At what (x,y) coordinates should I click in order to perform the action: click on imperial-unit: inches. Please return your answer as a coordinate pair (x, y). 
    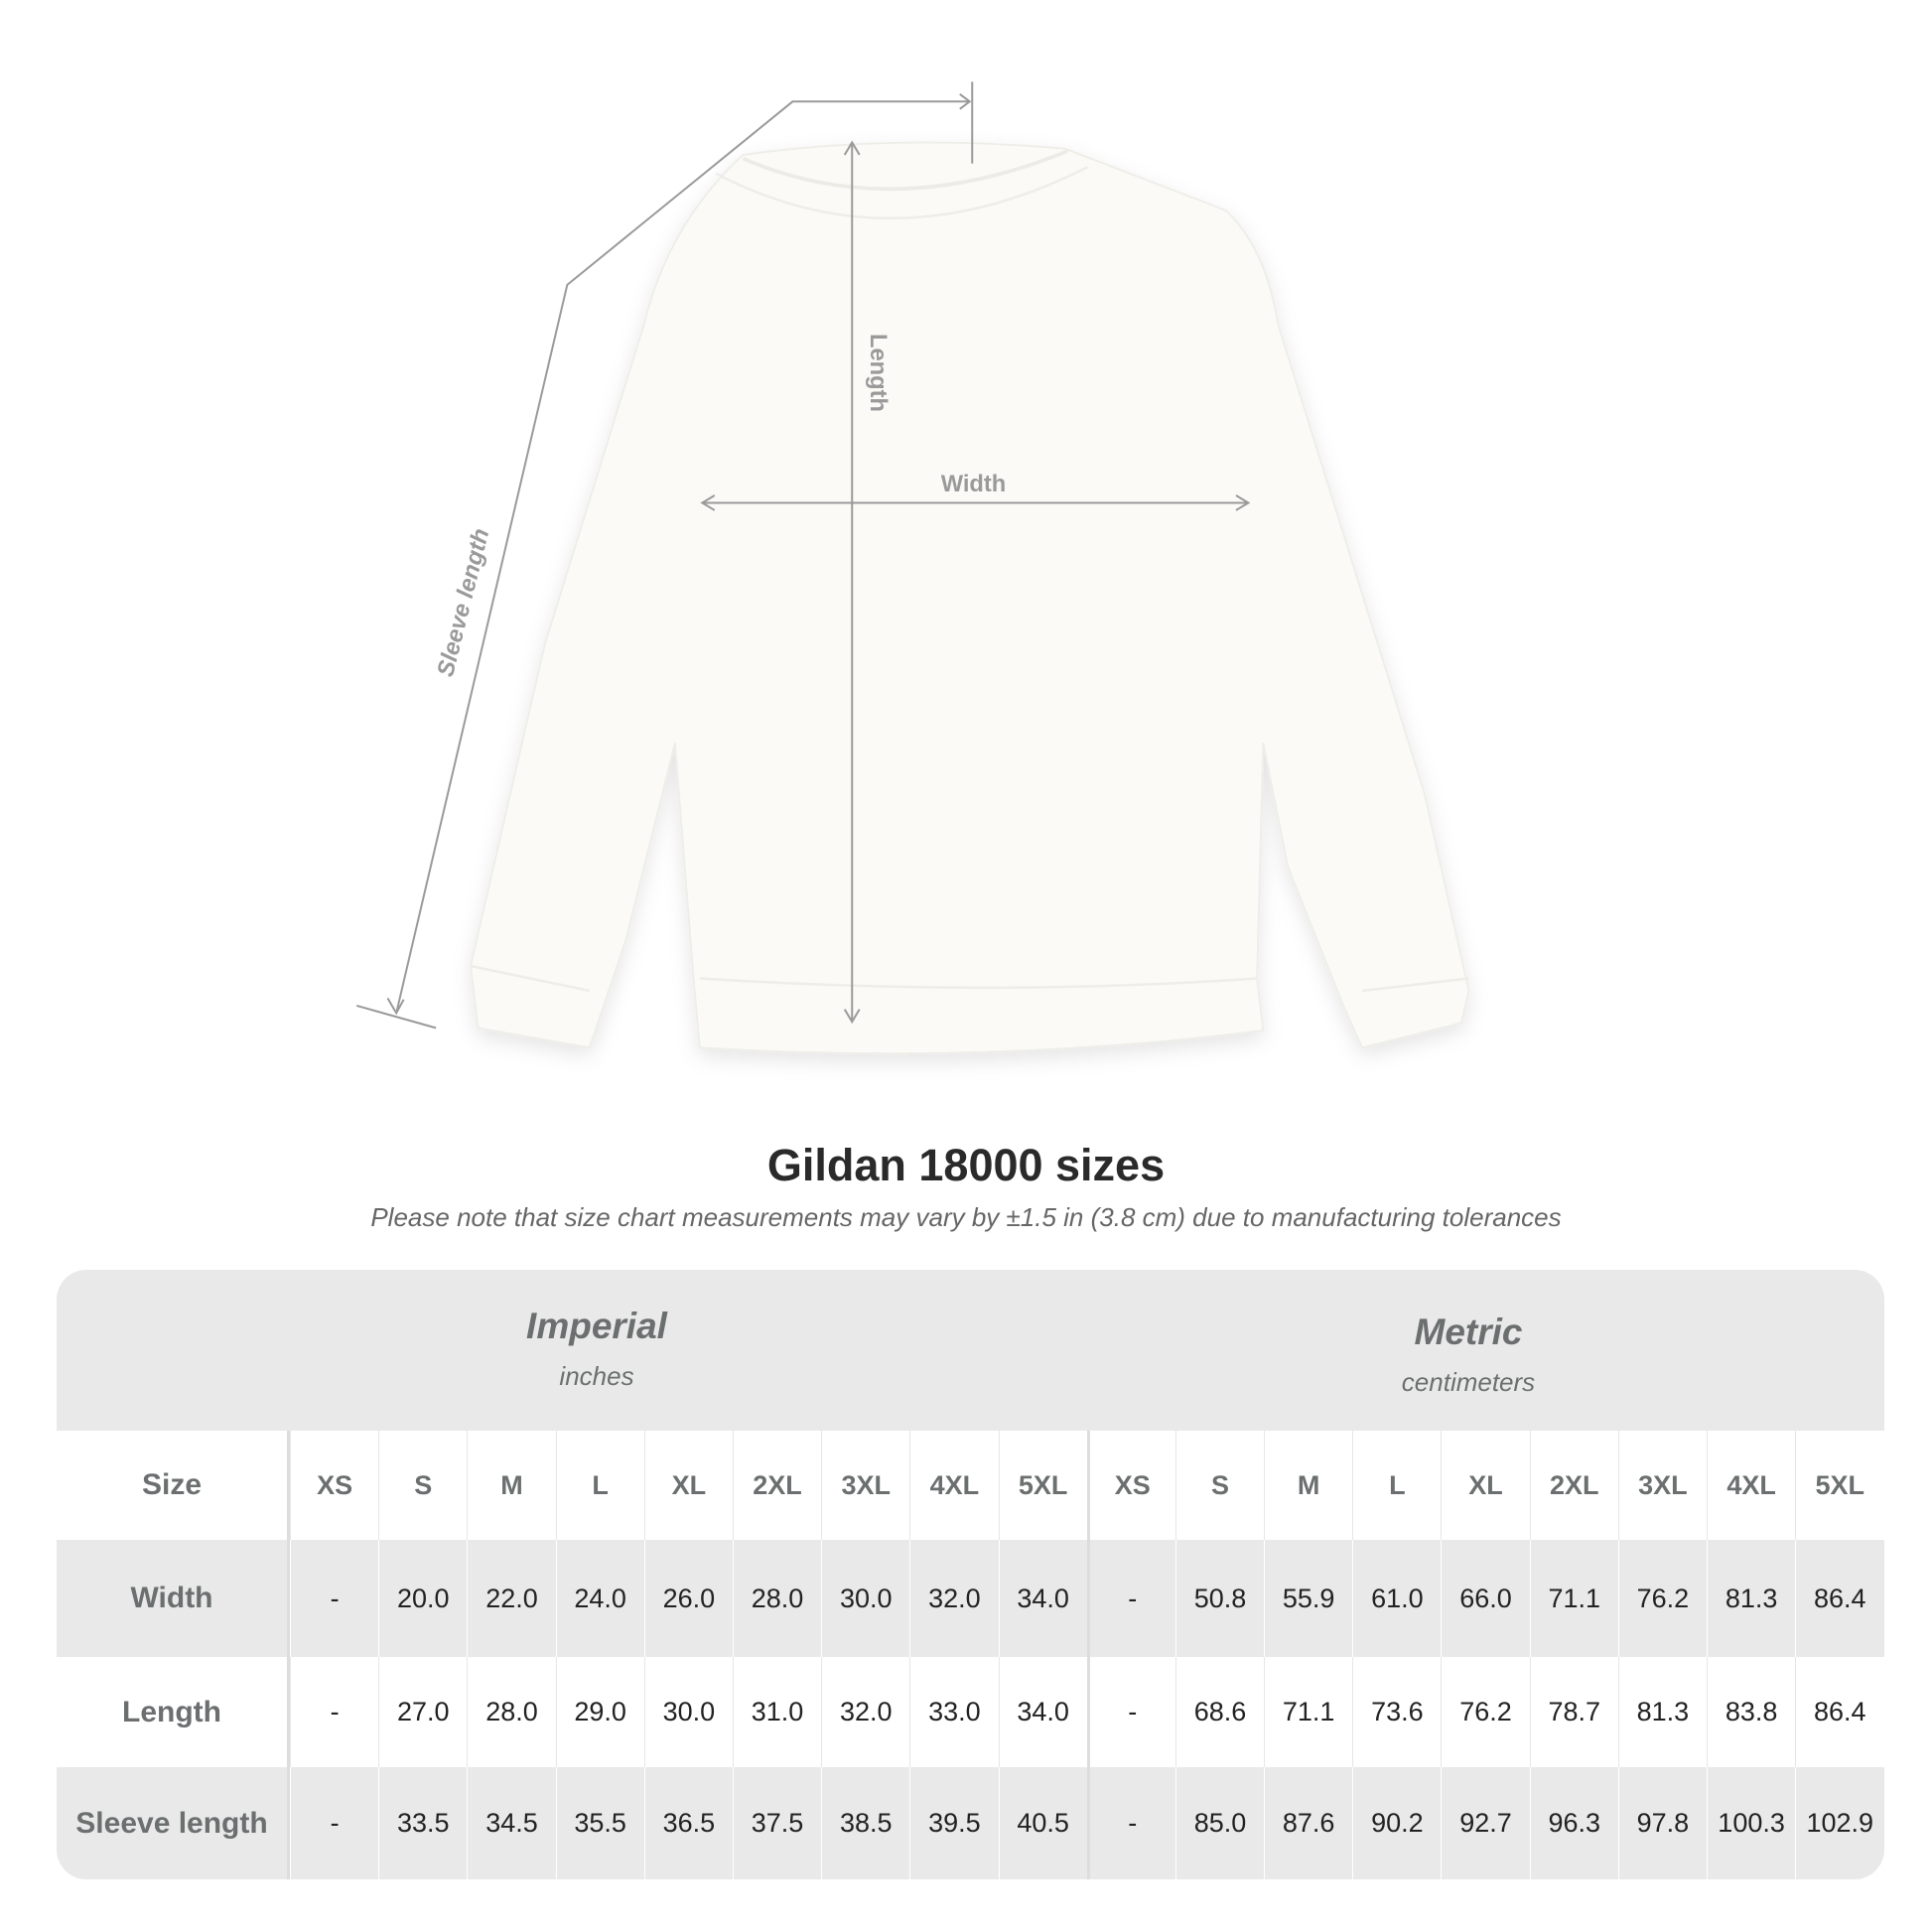
    Looking at the image, I should click on (597, 1376).